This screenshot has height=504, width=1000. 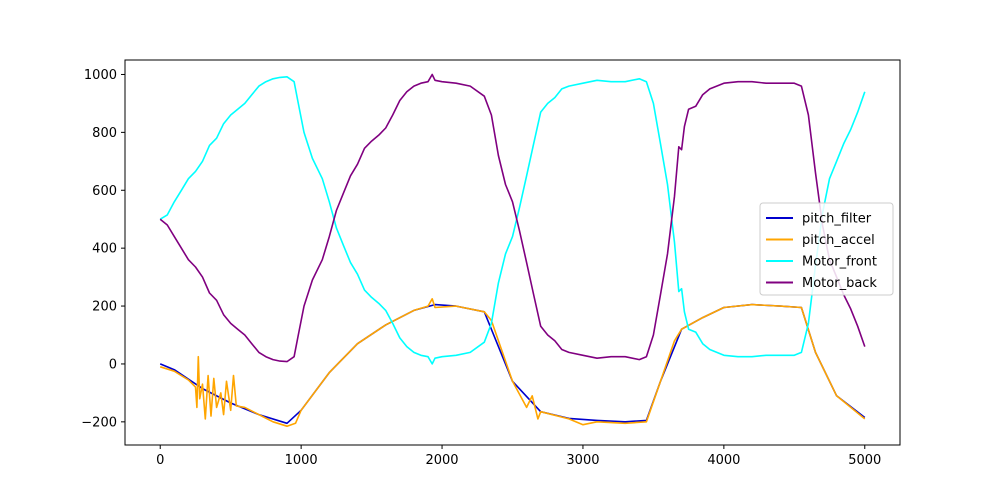 What do you see at coordinates (301, 460) in the screenshot?
I see `x-tick-label: 1000` at bounding box center [301, 460].